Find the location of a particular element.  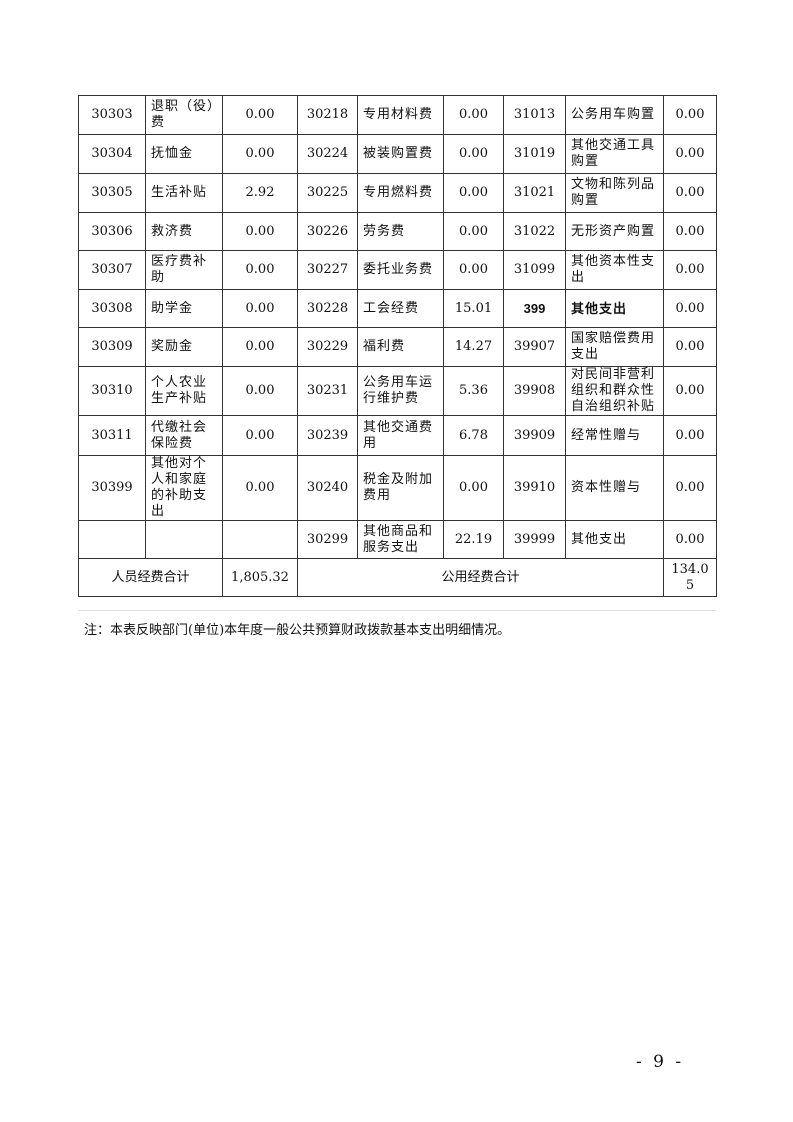

code-cell: 30310 is located at coordinates (112, 391).